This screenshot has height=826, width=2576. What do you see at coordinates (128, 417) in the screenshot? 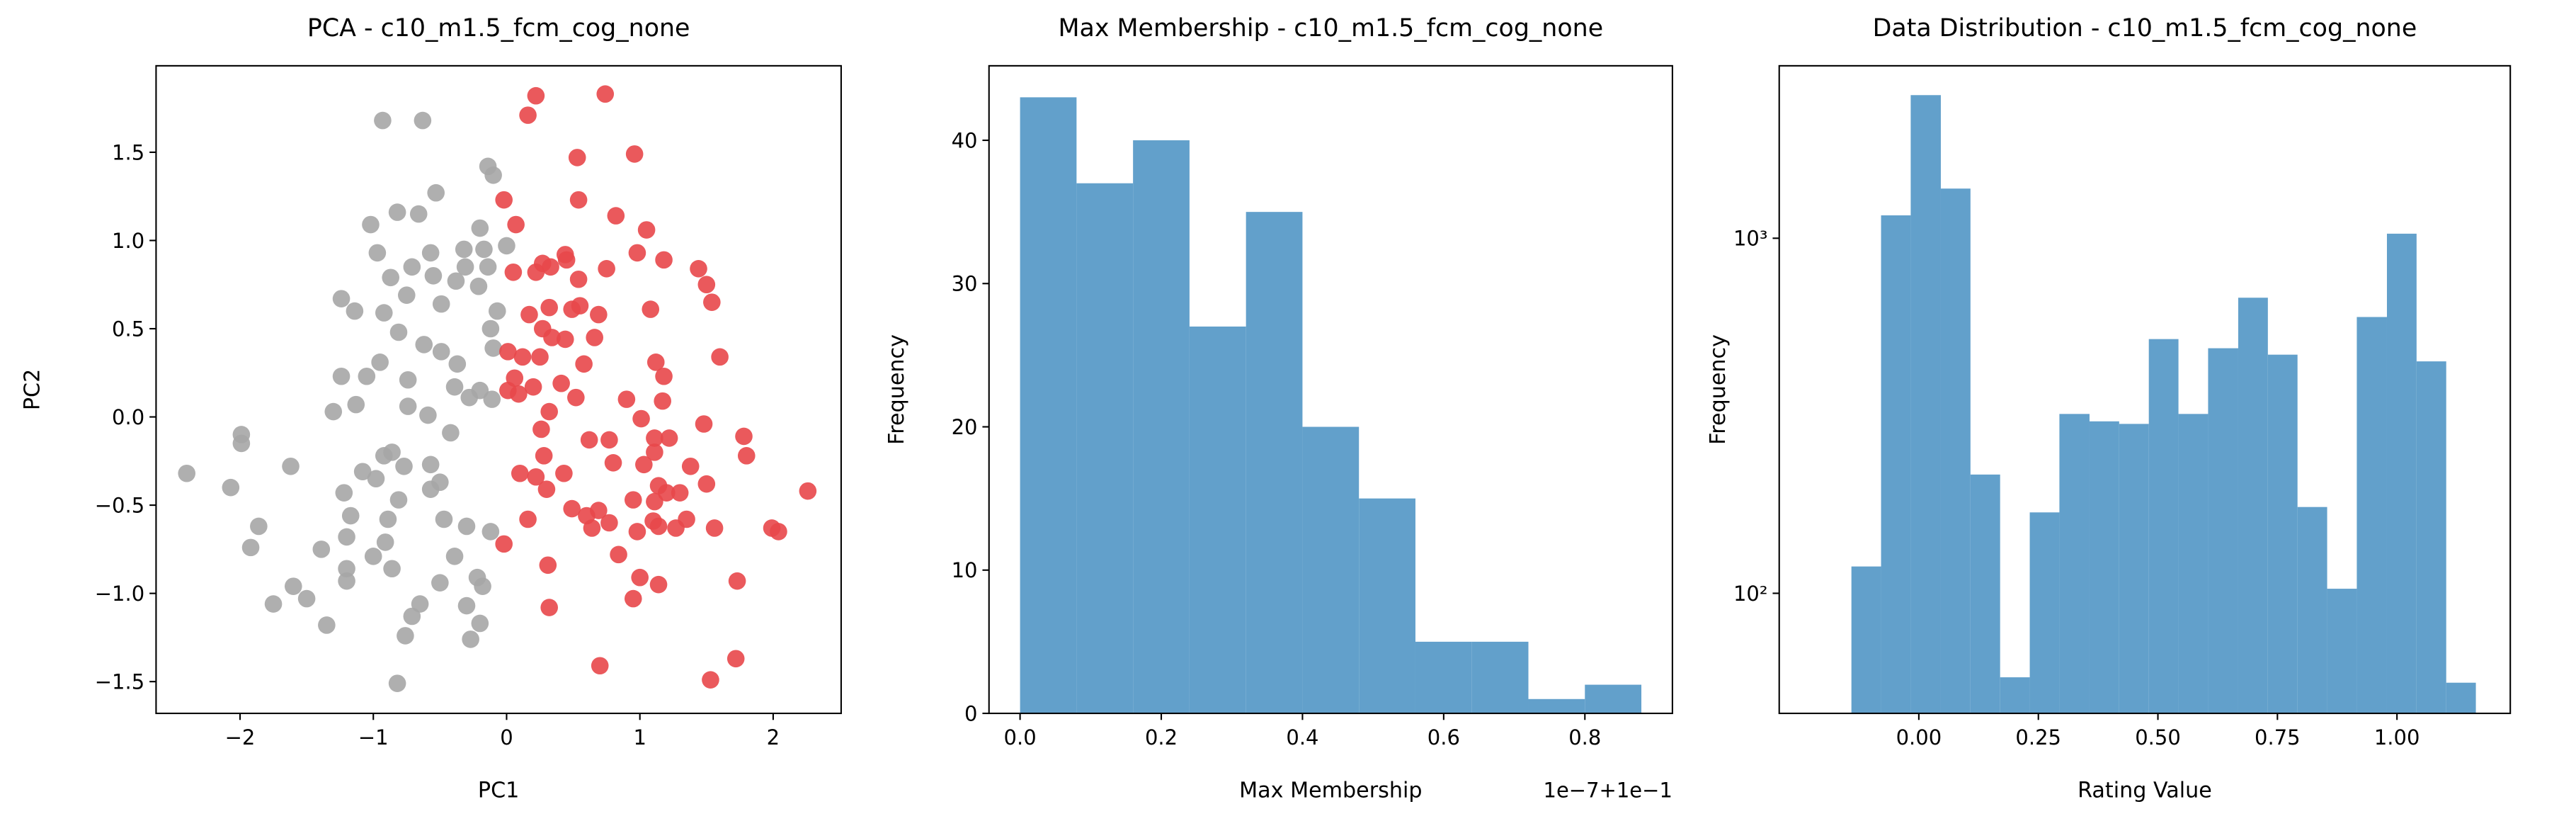
I see `y-tick-label: 0.0` at bounding box center [128, 417].